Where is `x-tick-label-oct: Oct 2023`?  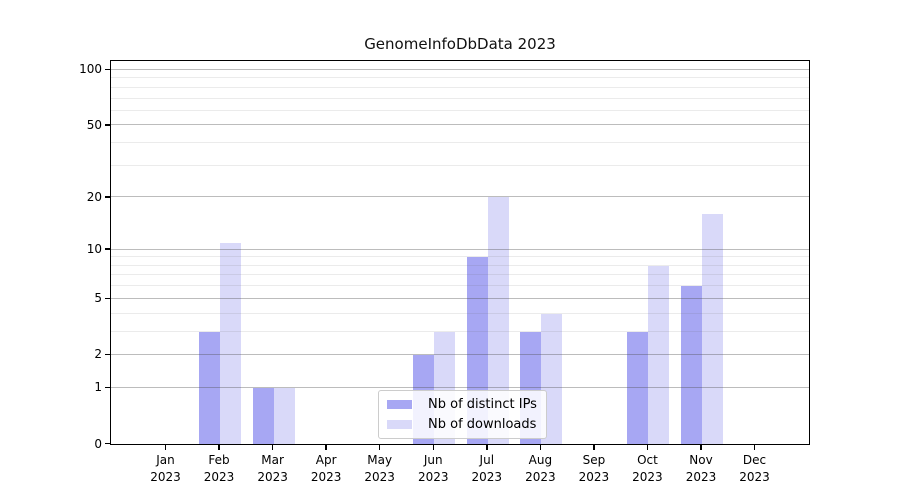
x-tick-label-oct: Oct 2023 is located at coordinates (647, 468).